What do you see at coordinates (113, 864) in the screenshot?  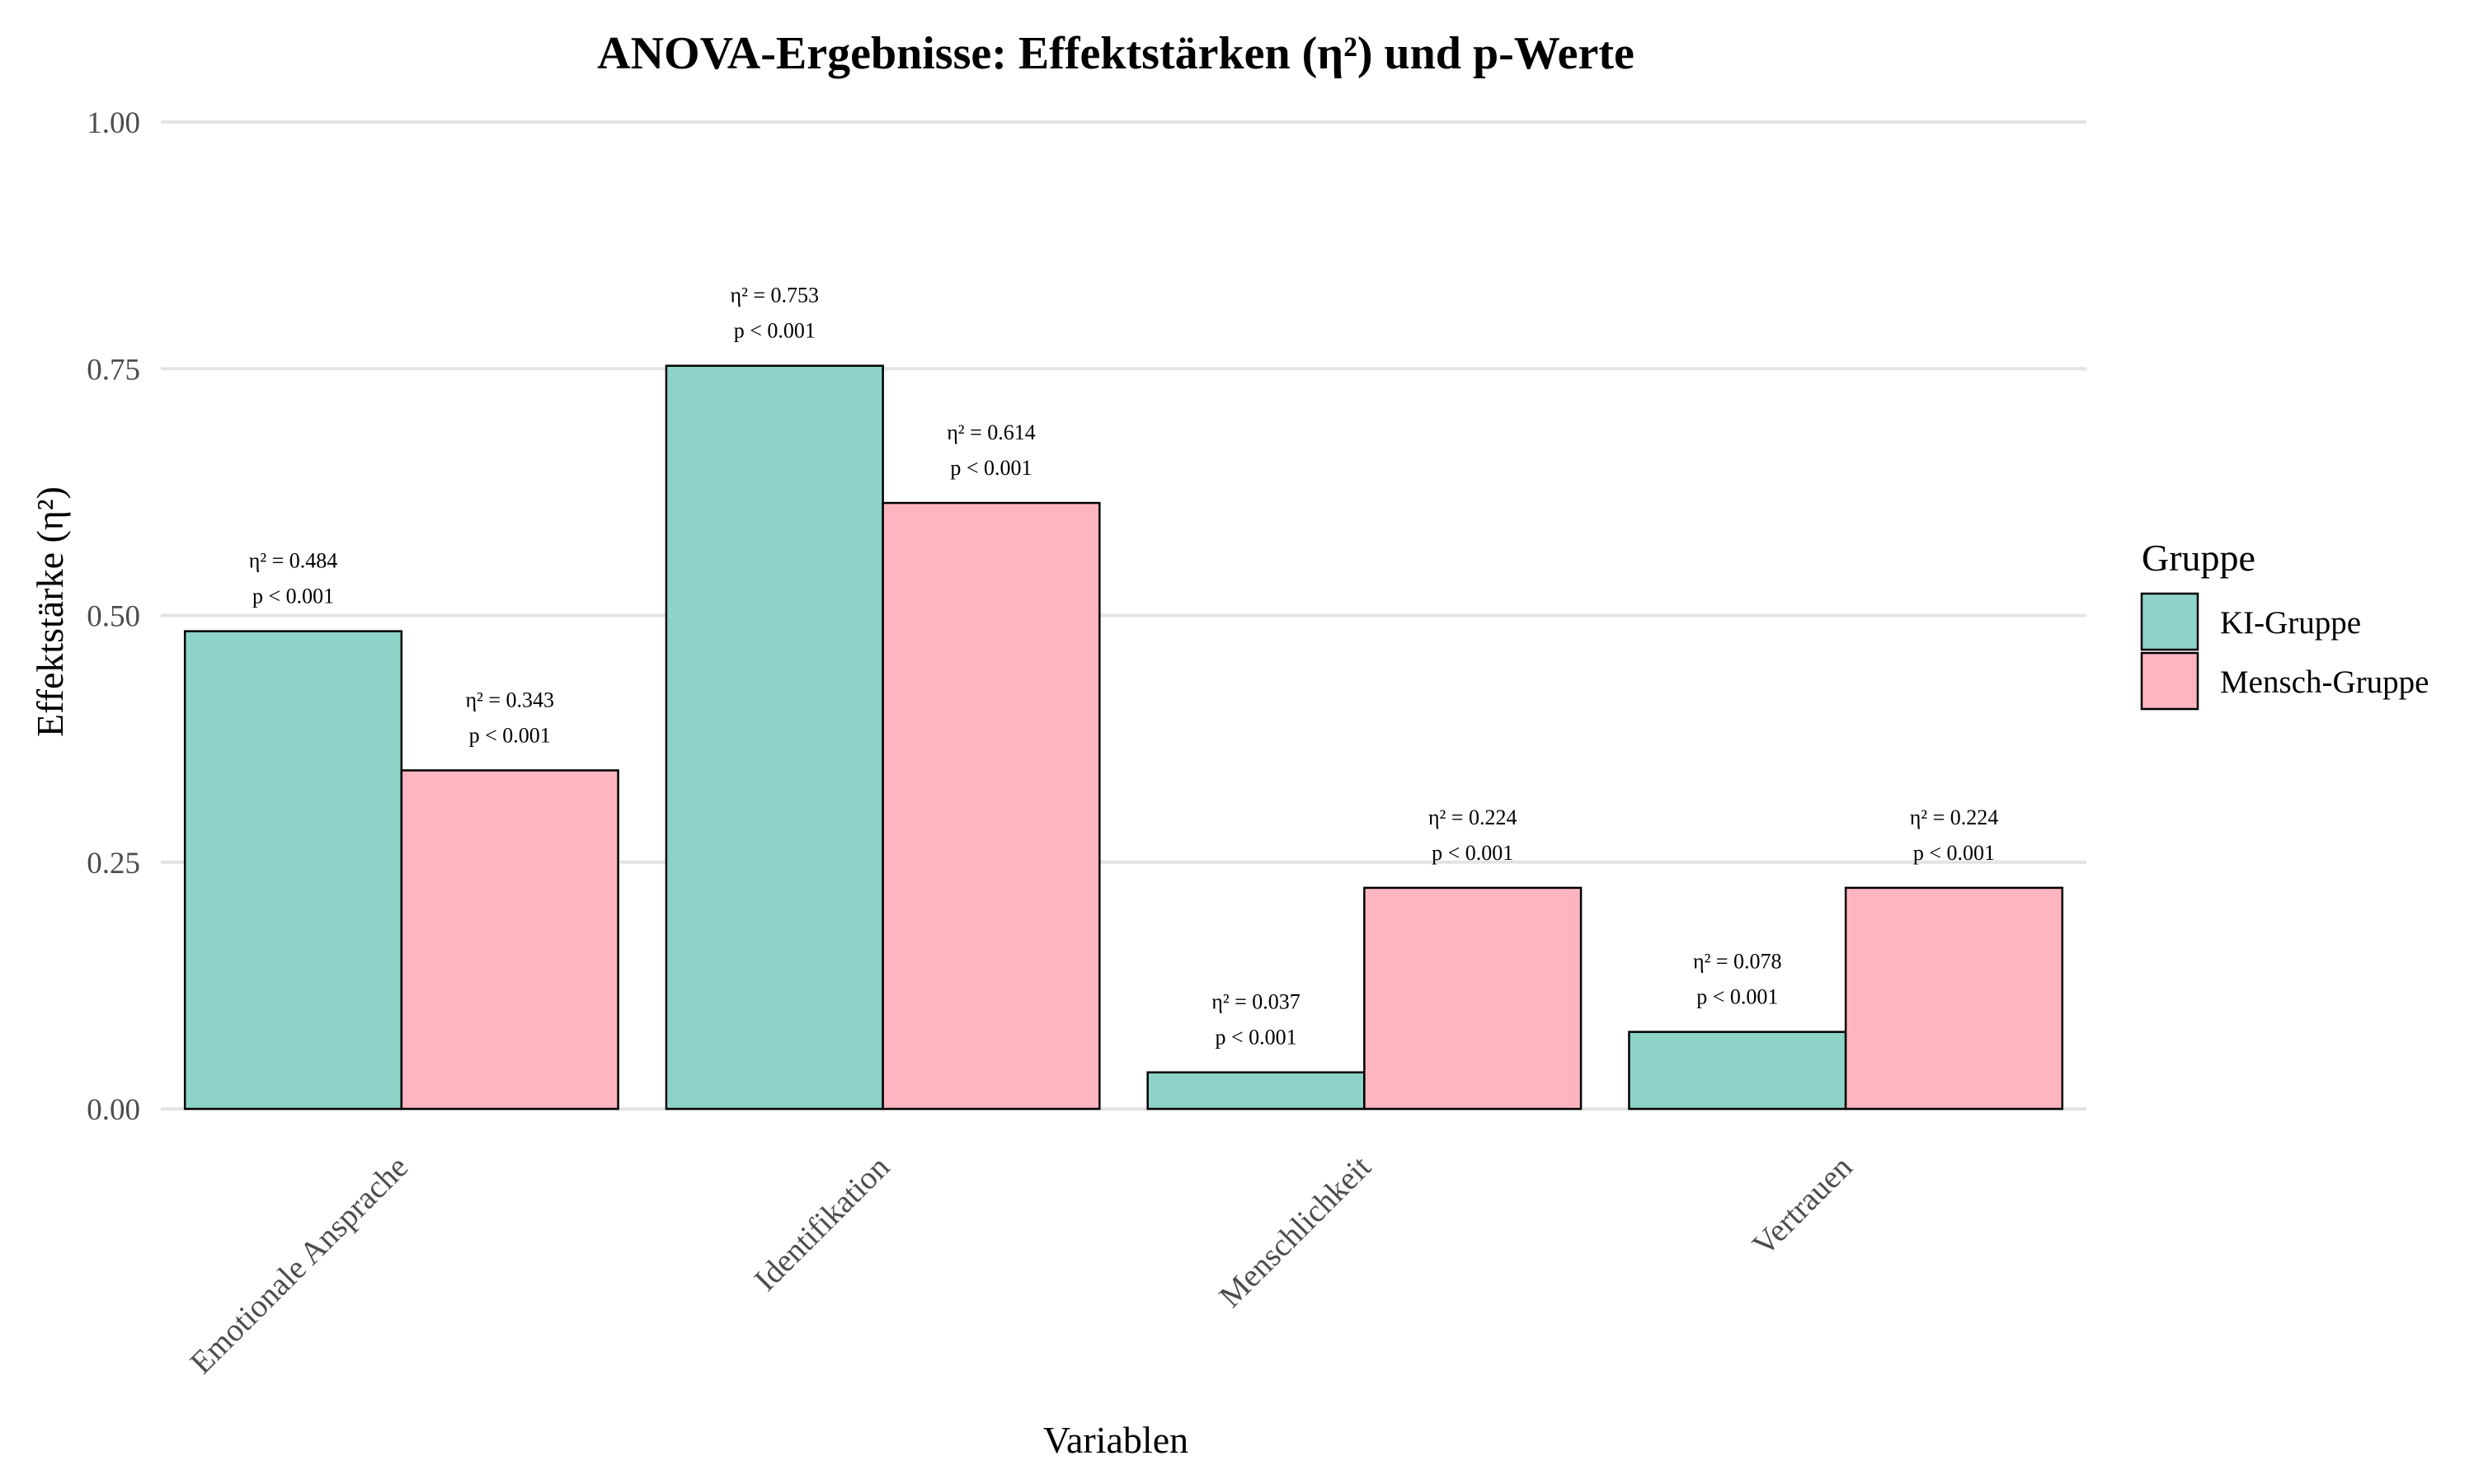 I see `y-tick-label: 0.25` at bounding box center [113, 864].